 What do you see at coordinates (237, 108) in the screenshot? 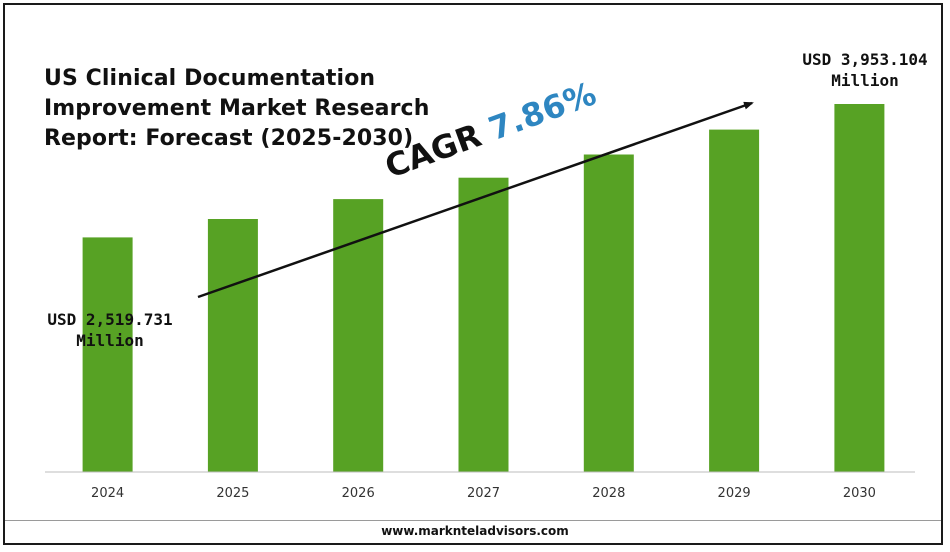
I see `title-line-2: Improvement Market Research` at bounding box center [237, 108].